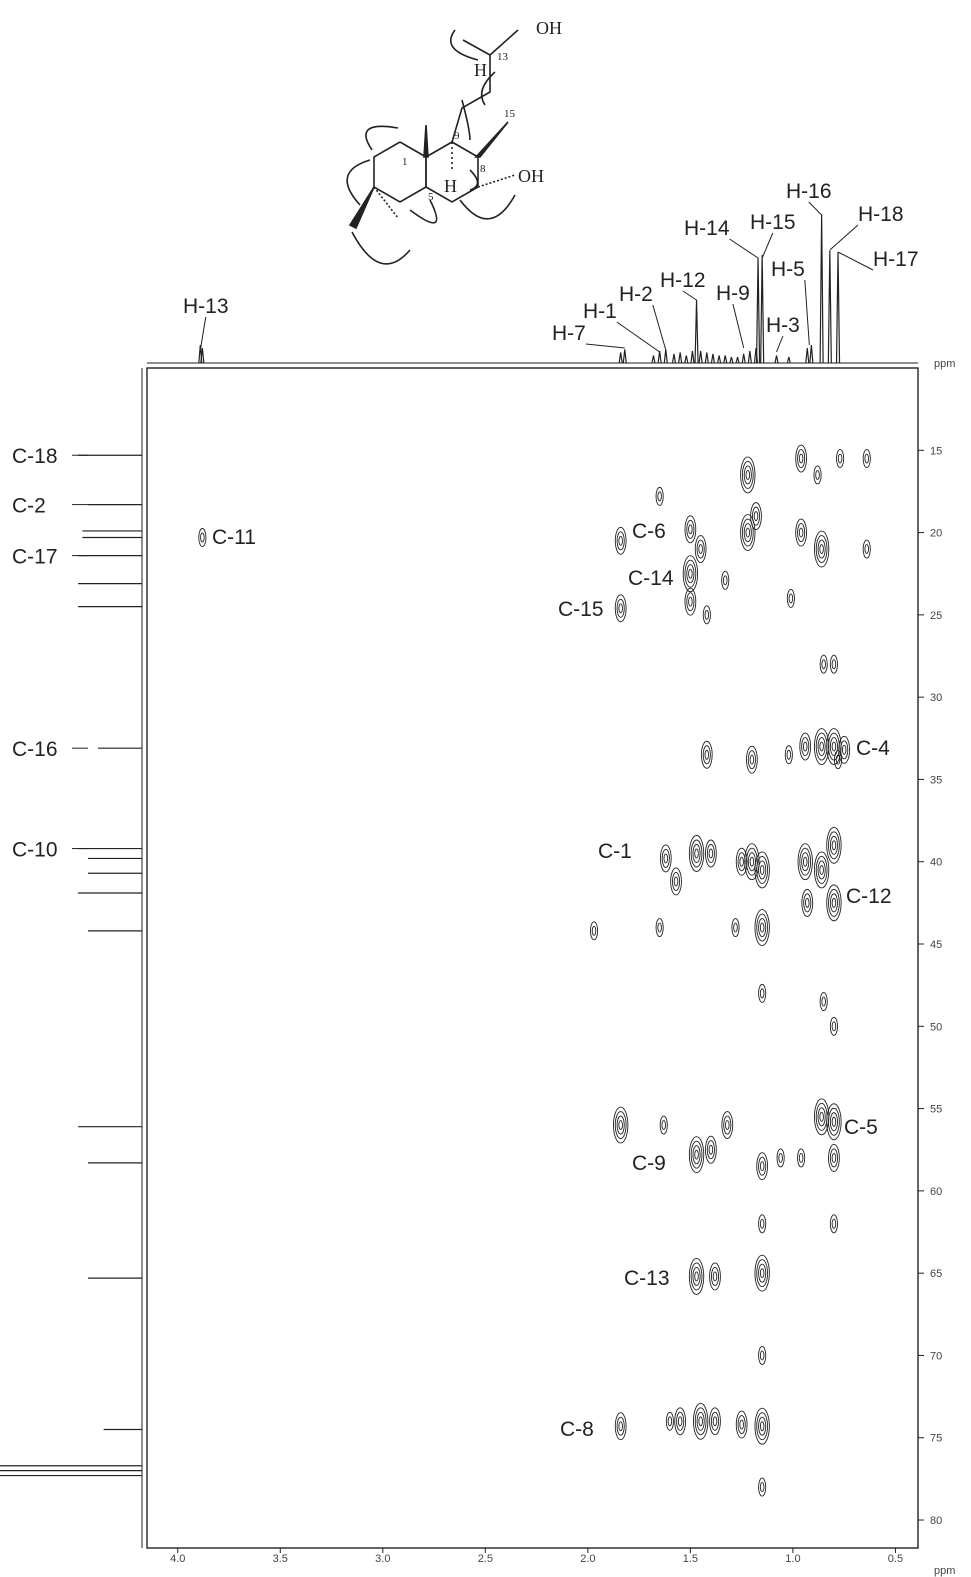 This screenshot has height=1577, width=971. What do you see at coordinates (936, 1274) in the screenshot?
I see `y-tick-label: 65` at bounding box center [936, 1274].